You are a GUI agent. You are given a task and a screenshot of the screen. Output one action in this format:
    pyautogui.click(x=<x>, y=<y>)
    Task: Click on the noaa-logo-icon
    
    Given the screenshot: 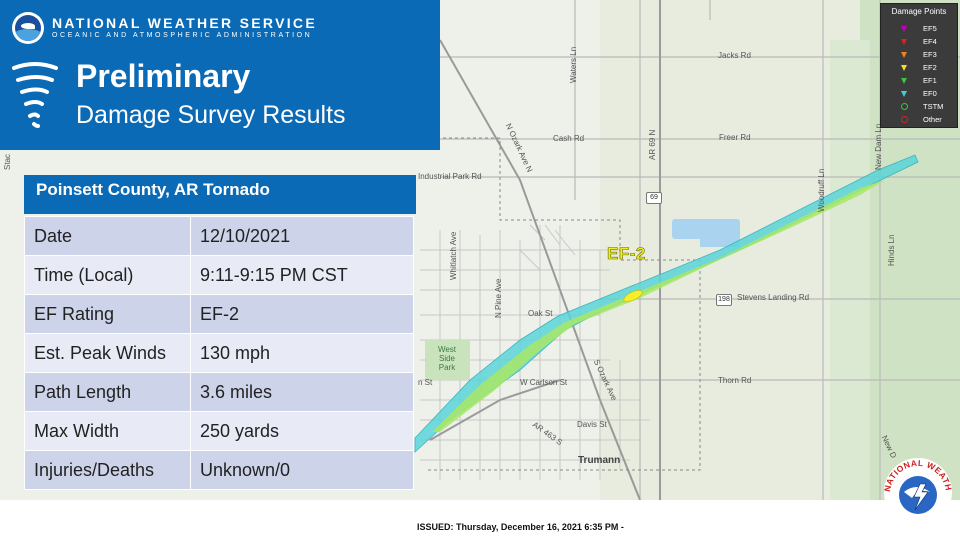 What is the action you would take?
    pyautogui.click(x=28, y=28)
    